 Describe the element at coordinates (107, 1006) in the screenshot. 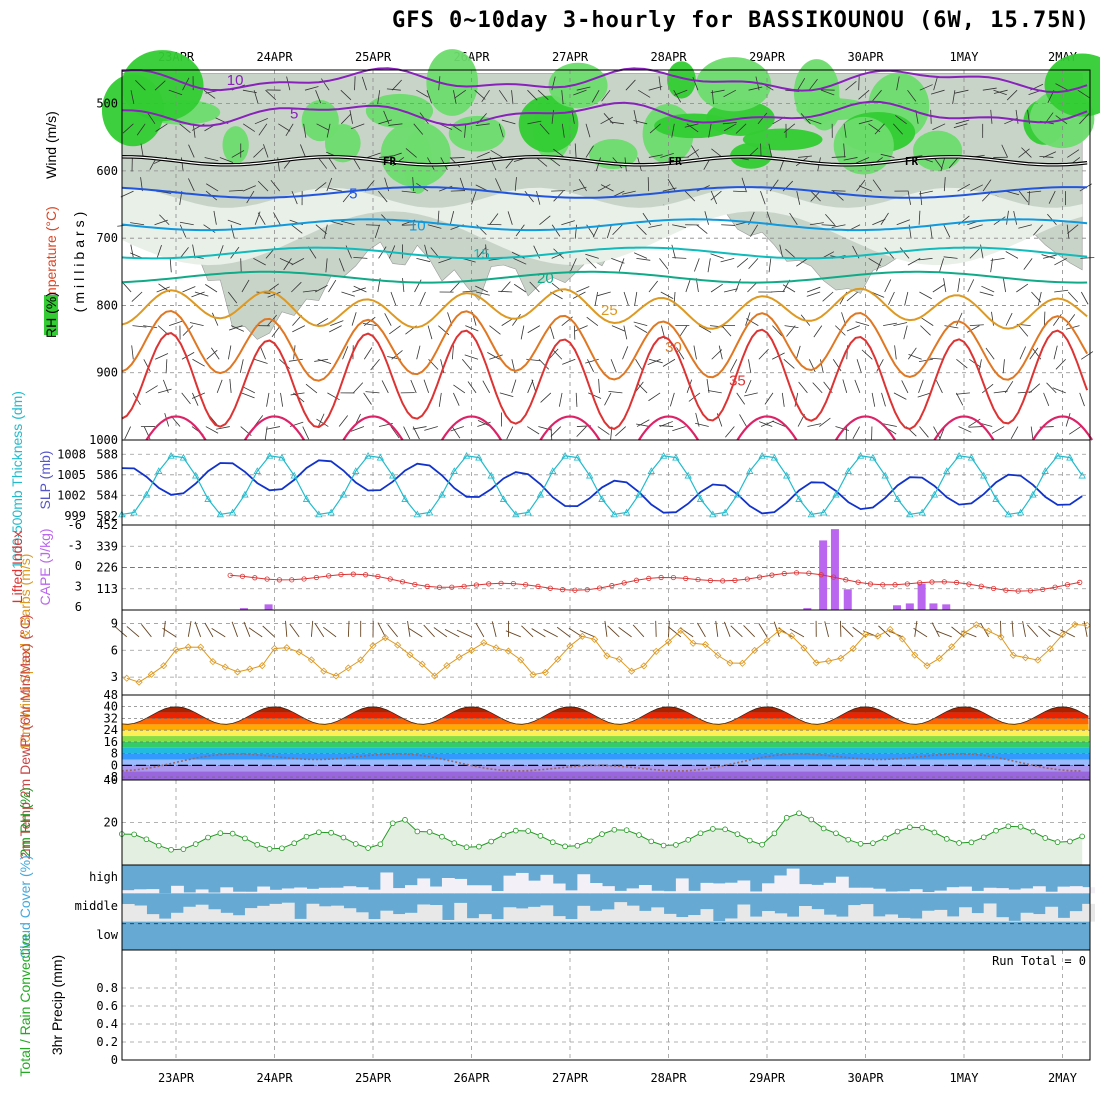

I see `precip-tick: 0.6` at that location.